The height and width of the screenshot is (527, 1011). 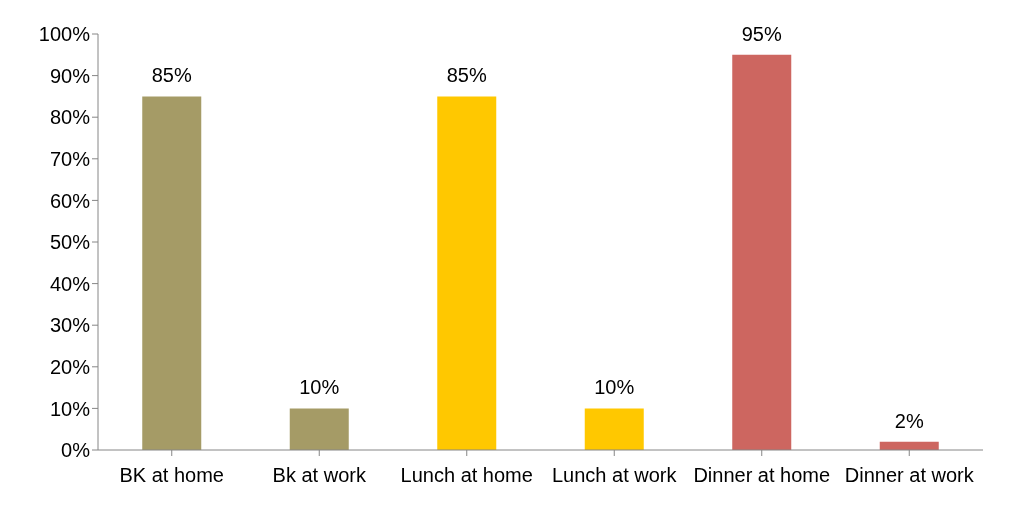 What do you see at coordinates (70, 283) in the screenshot?
I see `y-tick-label: 40%` at bounding box center [70, 283].